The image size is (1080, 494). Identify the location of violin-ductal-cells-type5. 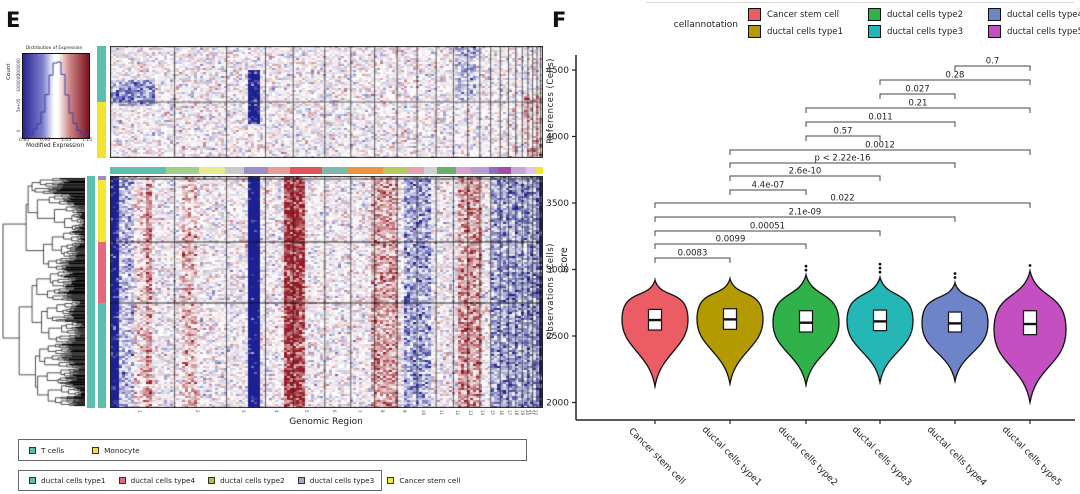
(1030, 336).